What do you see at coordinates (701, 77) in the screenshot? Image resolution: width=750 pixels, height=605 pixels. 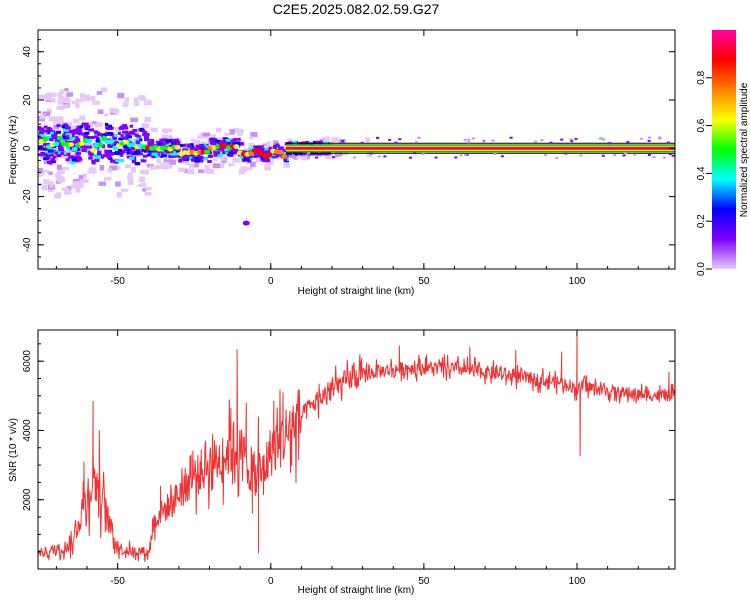 I see `colorbar-tick-label: 0.8` at bounding box center [701, 77].